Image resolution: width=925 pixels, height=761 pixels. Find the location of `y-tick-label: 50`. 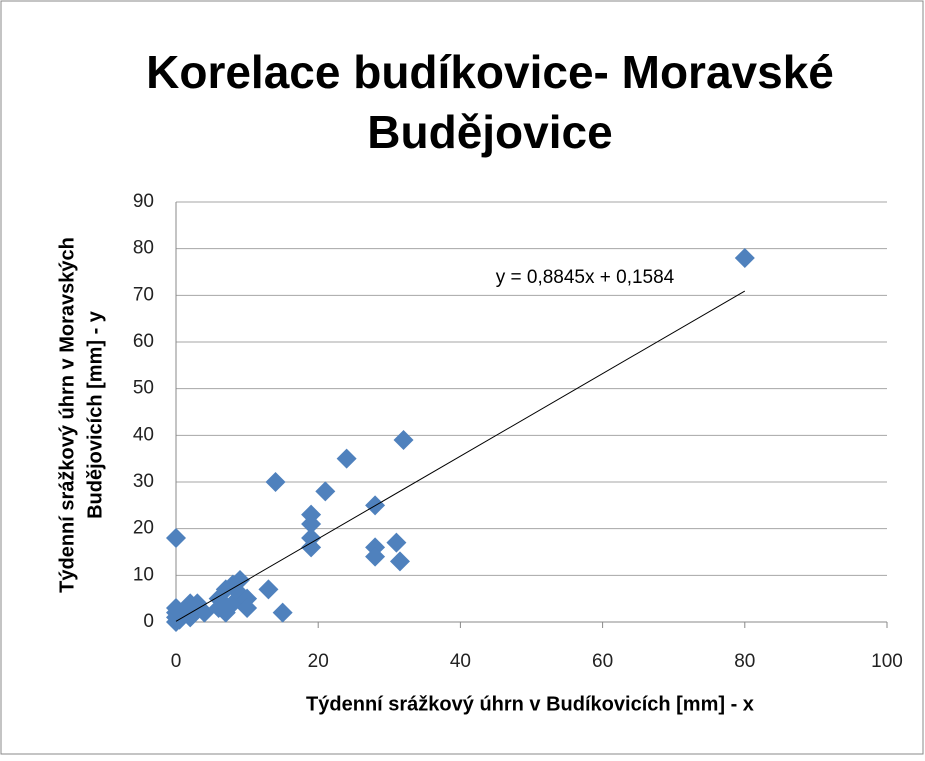

y-tick-label: 50 is located at coordinates (143, 388).